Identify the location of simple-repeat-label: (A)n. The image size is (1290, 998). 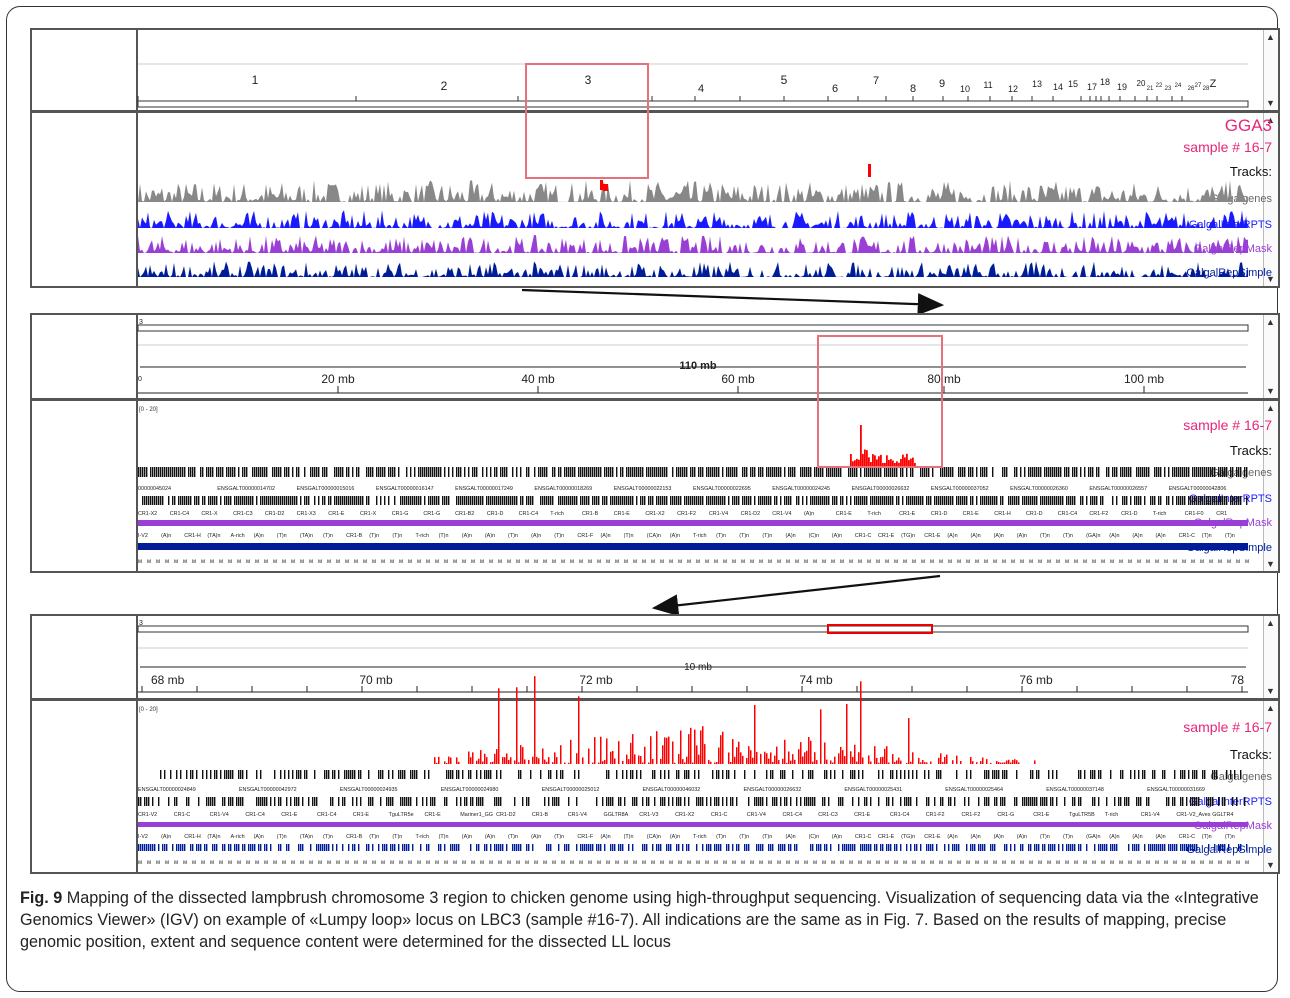
(976, 536).